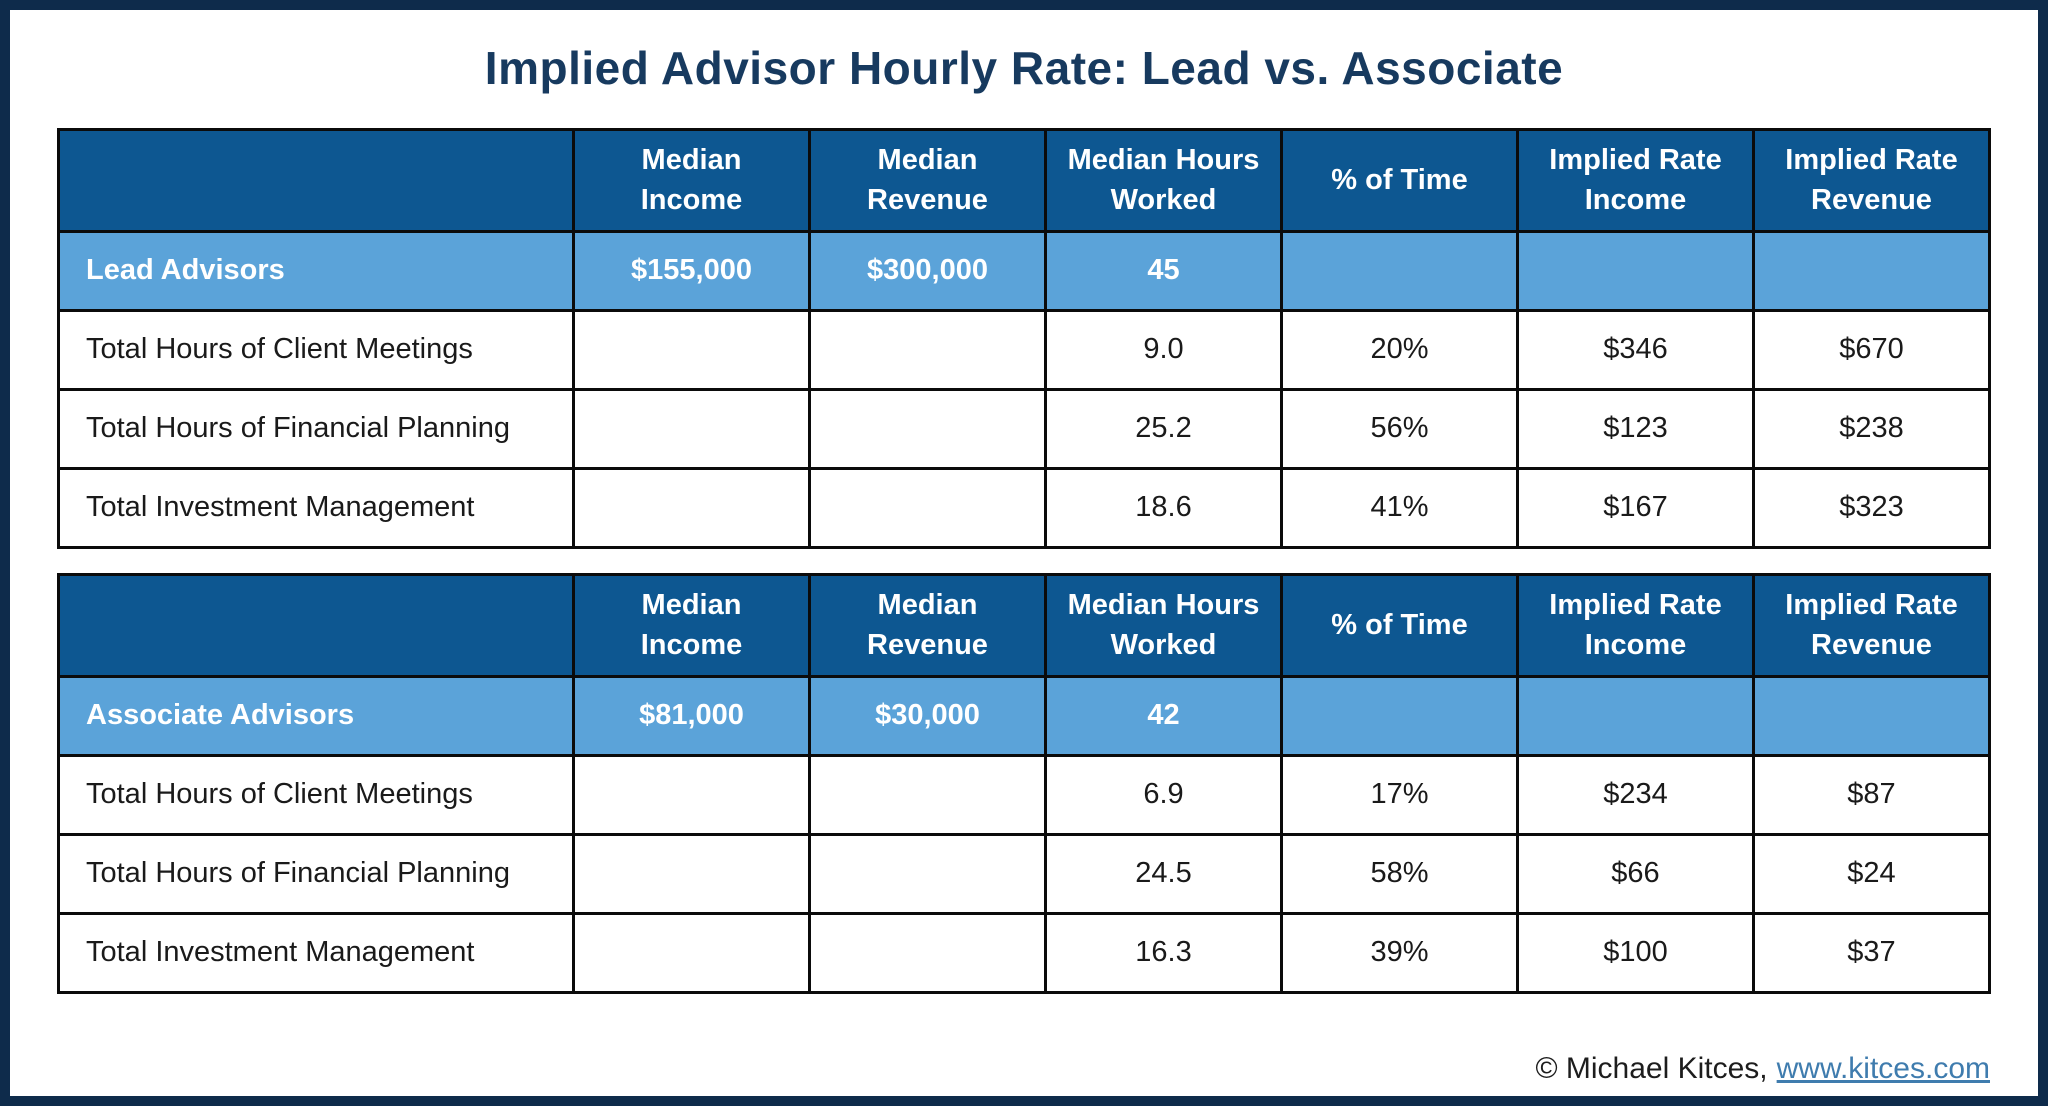 The width and height of the screenshot is (2048, 1106). I want to click on cell-median-hours: 24.5, so click(1163, 873).